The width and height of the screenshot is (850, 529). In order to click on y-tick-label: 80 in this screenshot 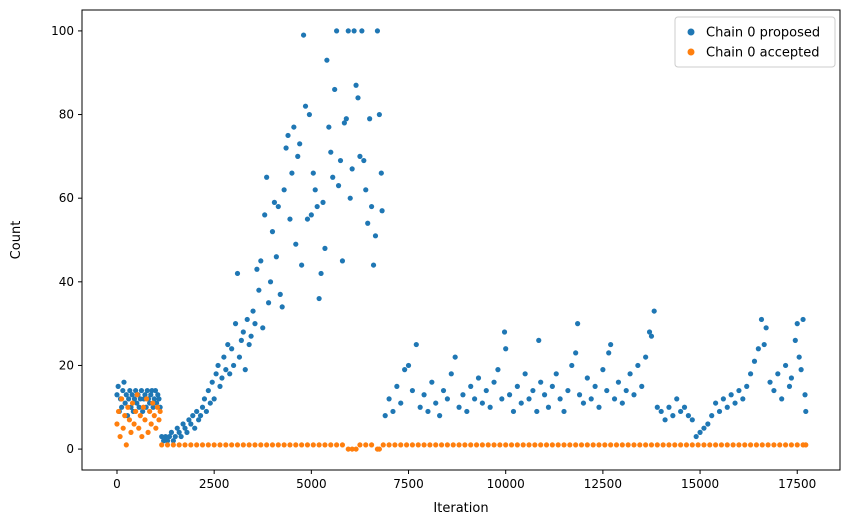, I will do `click(66, 115)`.